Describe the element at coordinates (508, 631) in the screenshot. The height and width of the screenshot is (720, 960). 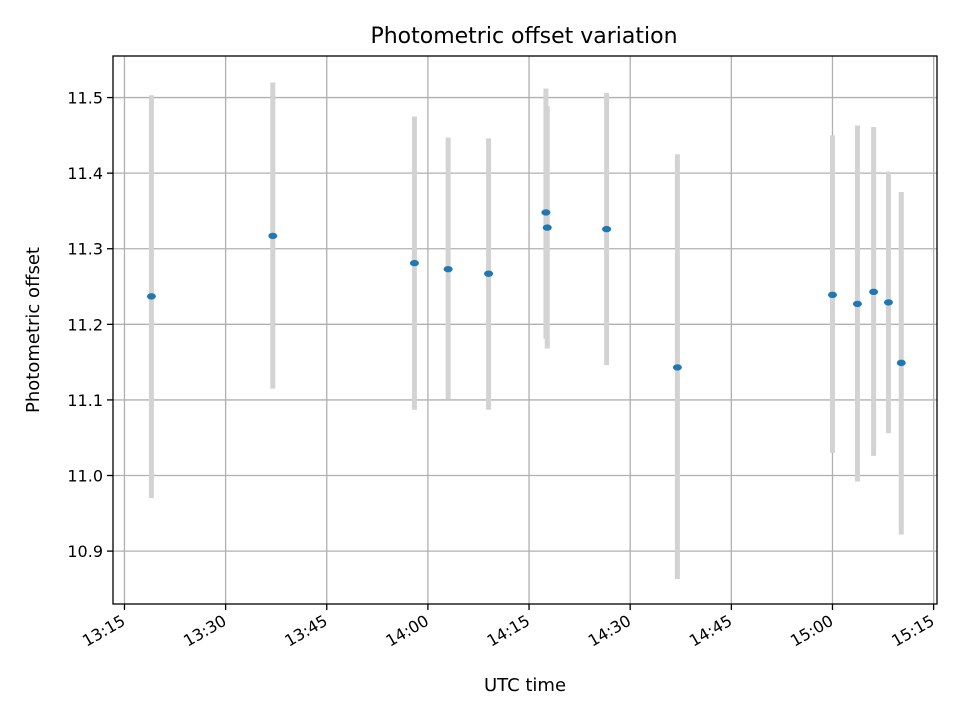
I see `x-tick-label: 14:15` at that location.